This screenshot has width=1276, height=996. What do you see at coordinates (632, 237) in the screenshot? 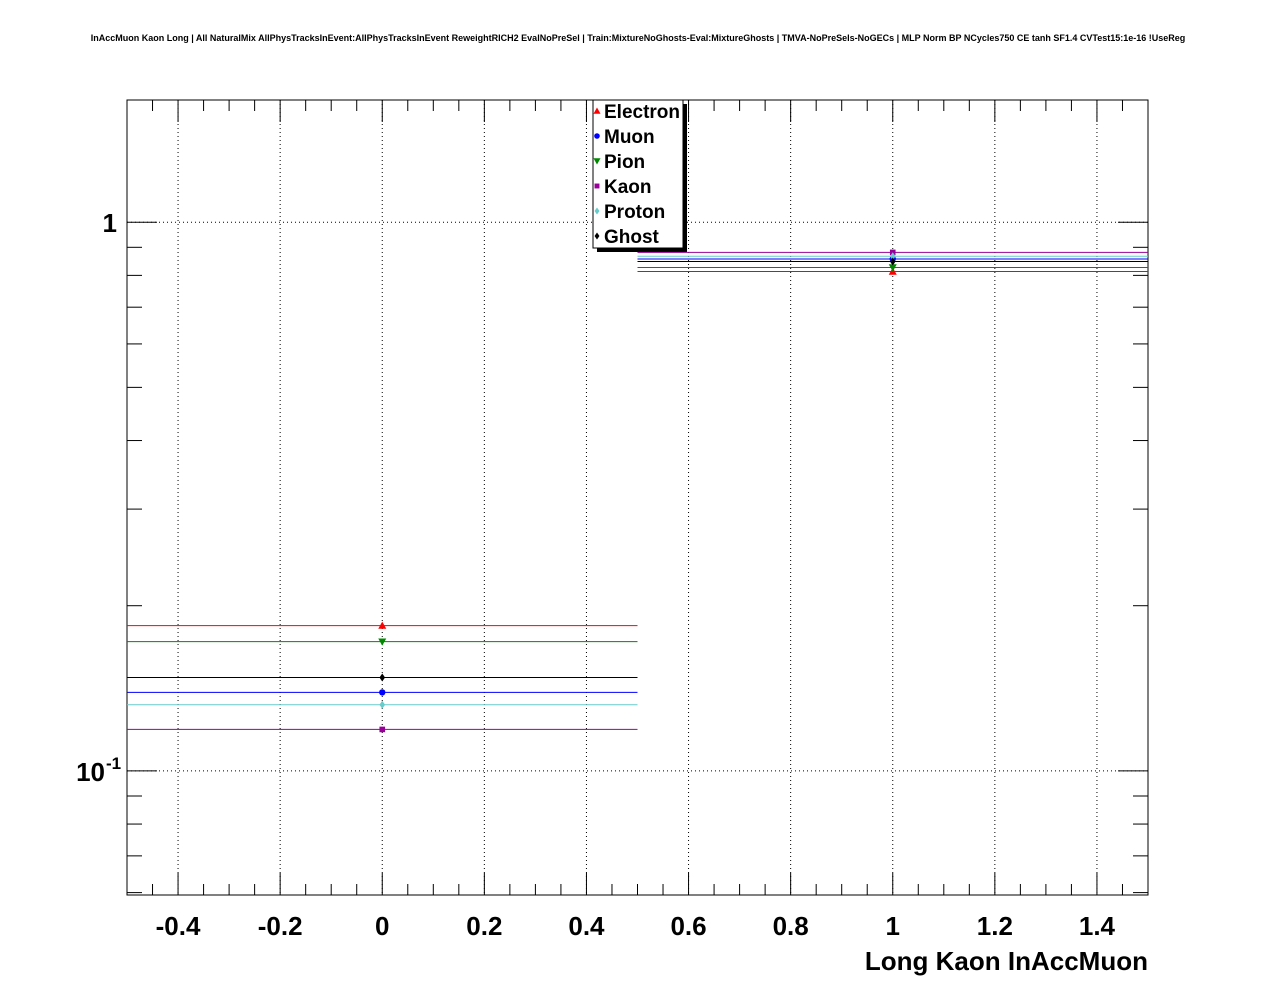
I see `legend-label: Ghost` at bounding box center [632, 237].